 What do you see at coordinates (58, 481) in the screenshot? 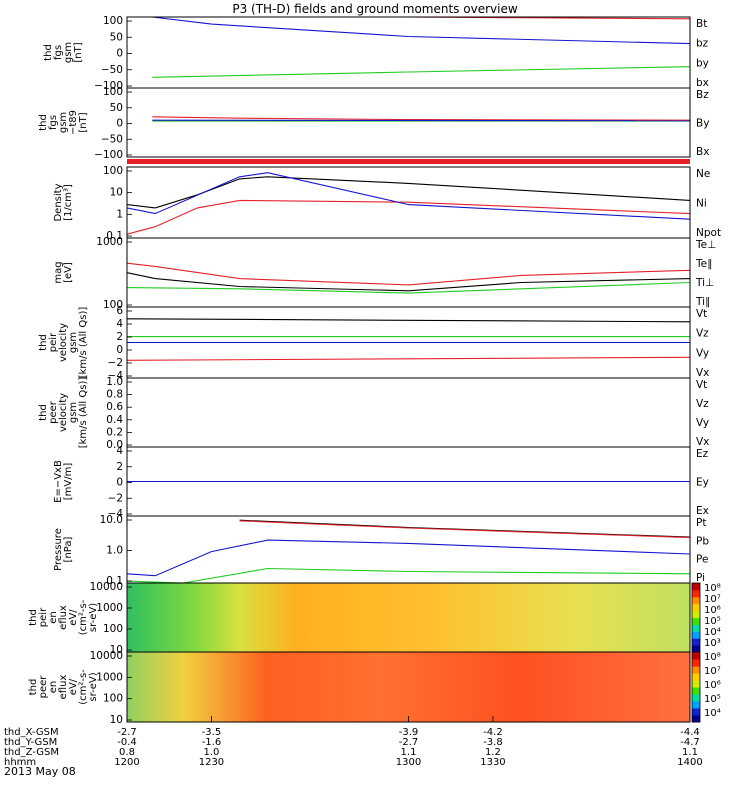
I see `y-axis-label-line: E=−VxB` at bounding box center [58, 481].